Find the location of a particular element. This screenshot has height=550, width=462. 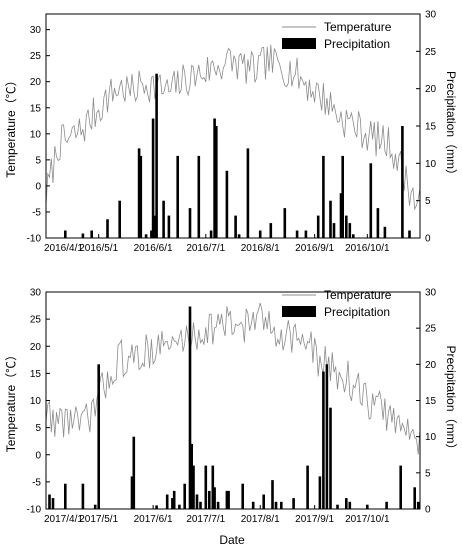

panel-0-right-y-tick-label: 15 is located at coordinates (431, 127).